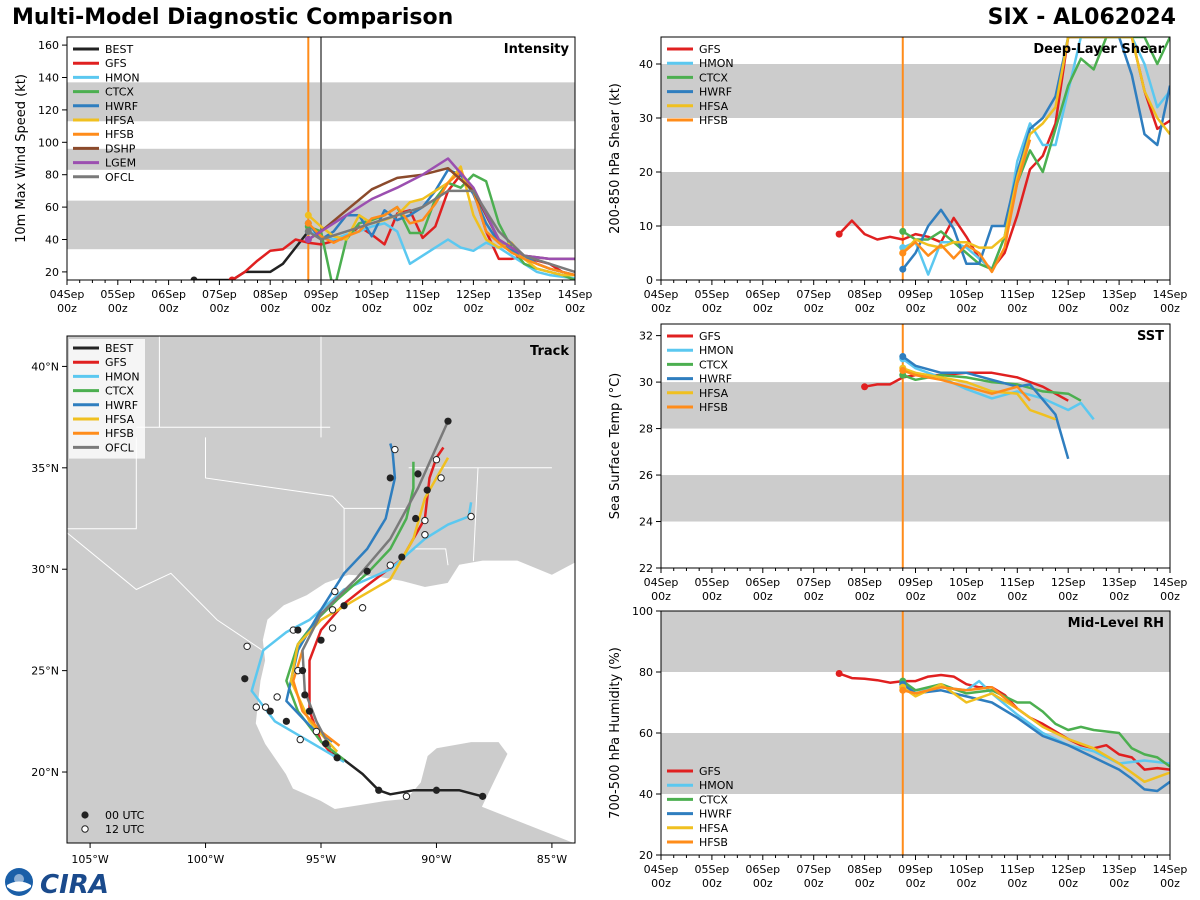  Describe the element at coordinates (205, 859) in the screenshot. I see `x-tick-label: 100°W` at that location.